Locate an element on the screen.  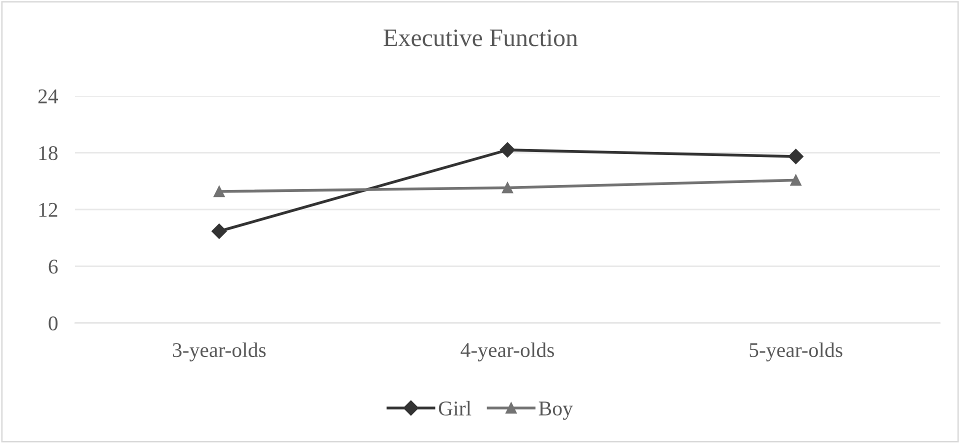
y-tick-label: 24 is located at coordinates (48, 96).